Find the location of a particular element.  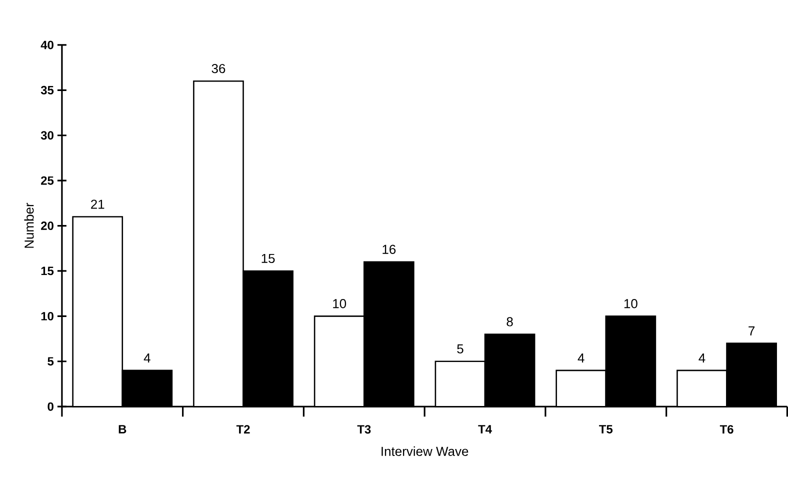

data-label: 5 is located at coordinates (460, 349).